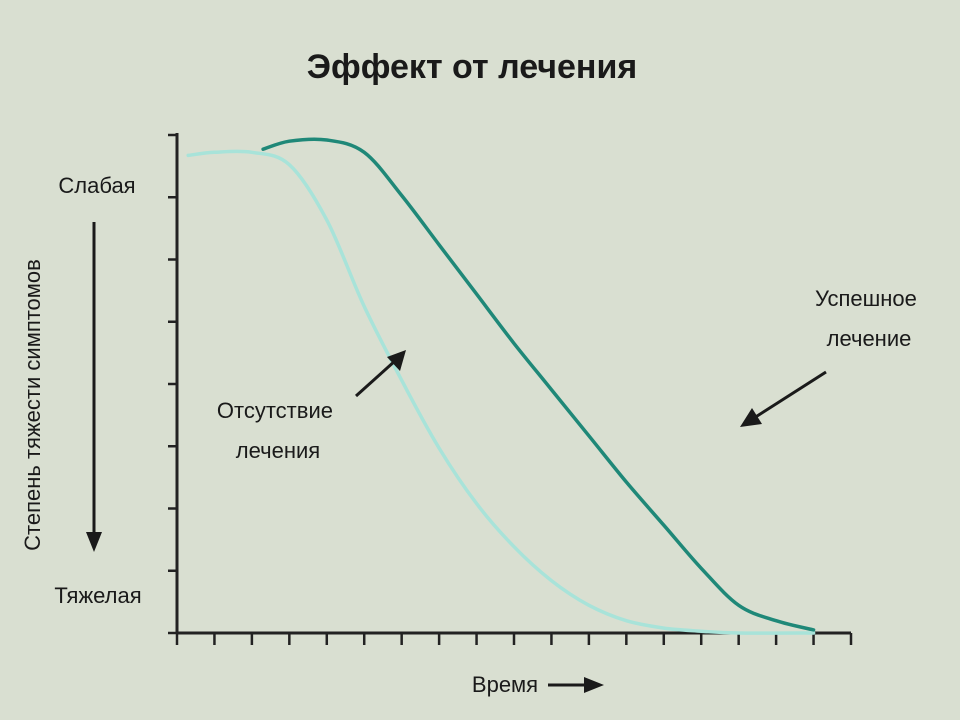 This screenshot has width=960, height=720. What do you see at coordinates (505, 684) in the screenshot?
I see `x-axis-label: Время` at bounding box center [505, 684].